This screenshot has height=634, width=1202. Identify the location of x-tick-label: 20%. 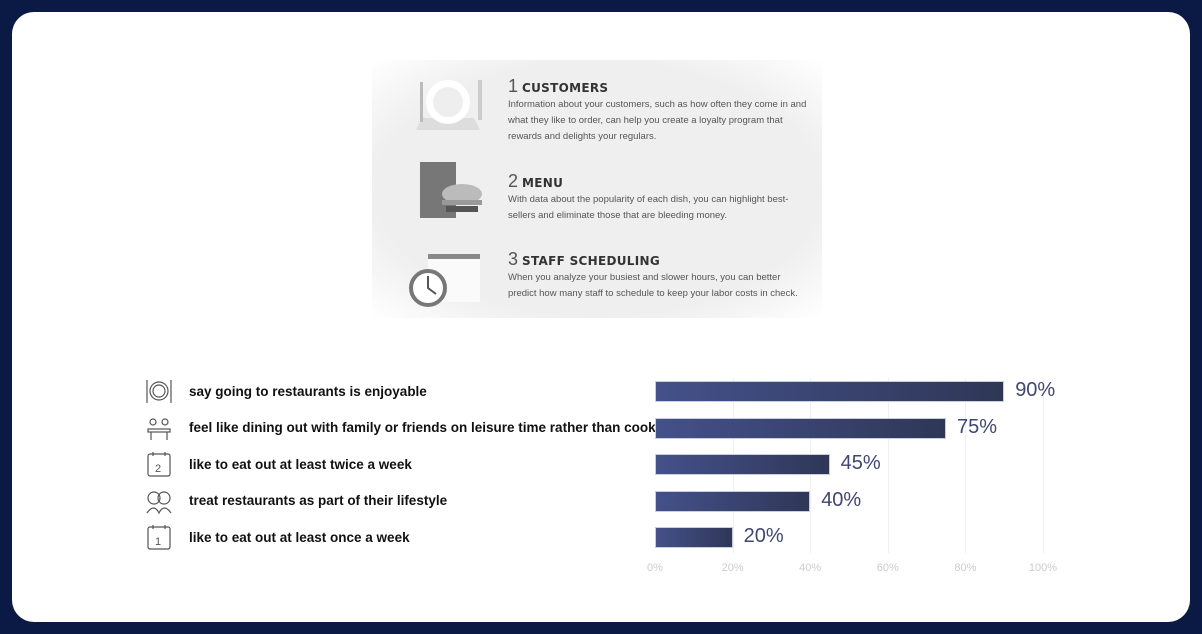
(732, 568).